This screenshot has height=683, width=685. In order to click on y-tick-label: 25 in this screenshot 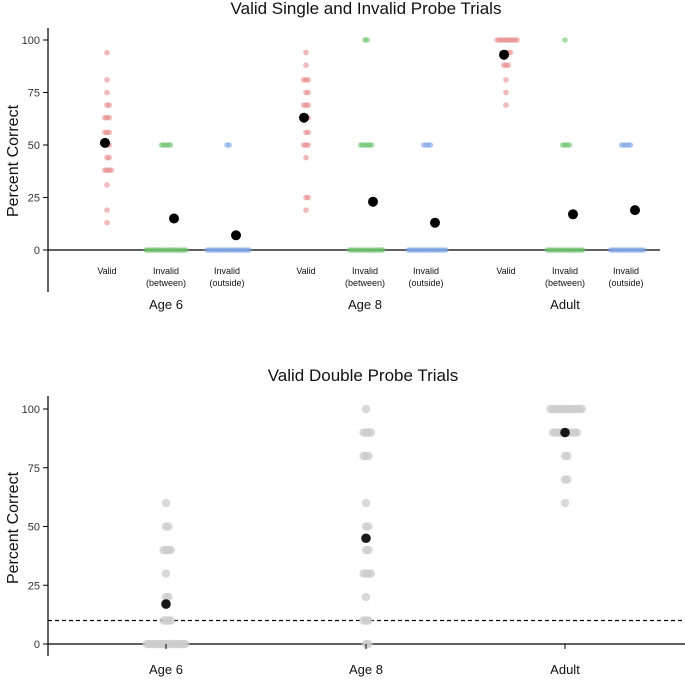, I will do `click(34, 199)`.